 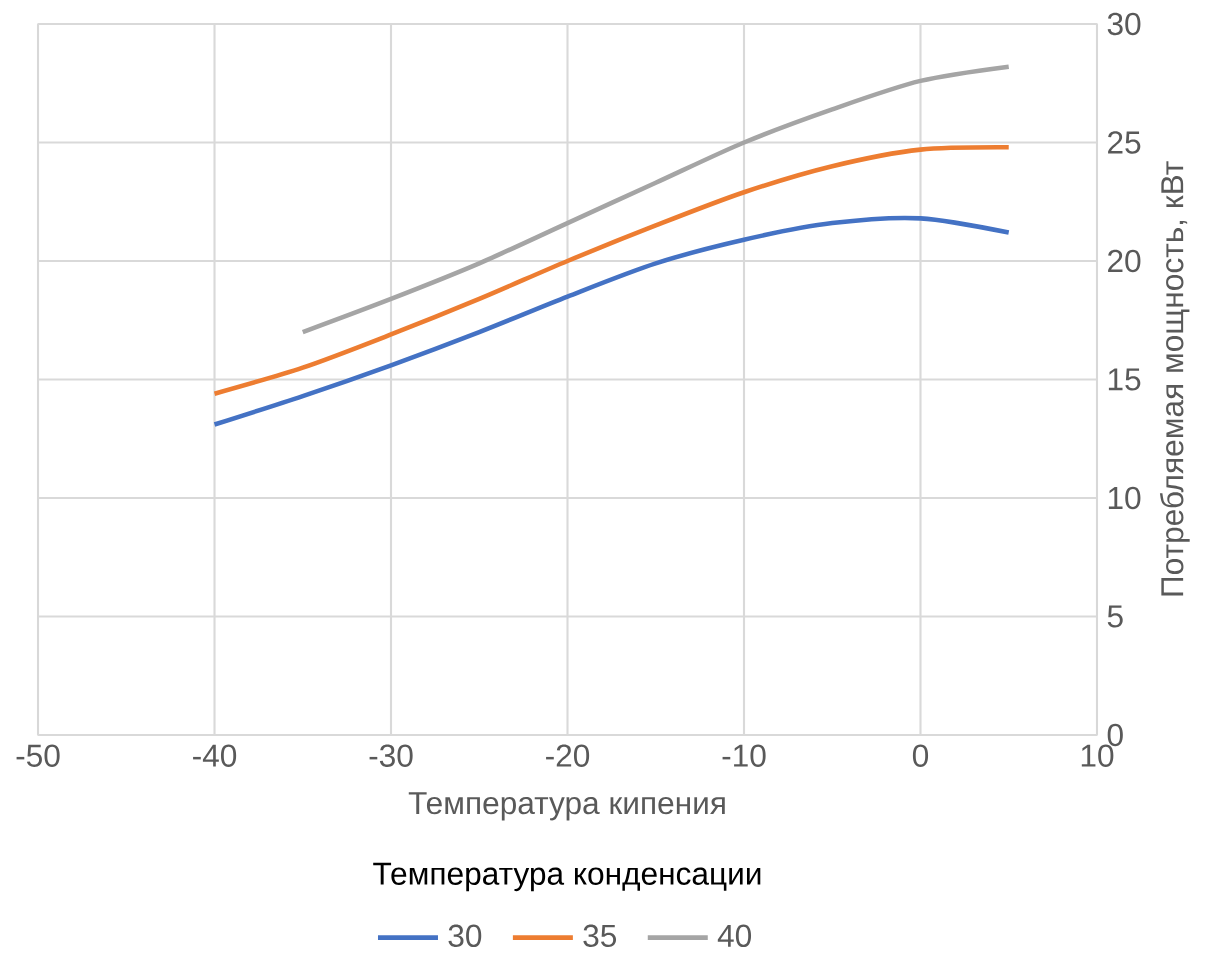 What do you see at coordinates (1115, 616) in the screenshot?
I see `y-tick-label: 5` at bounding box center [1115, 616].